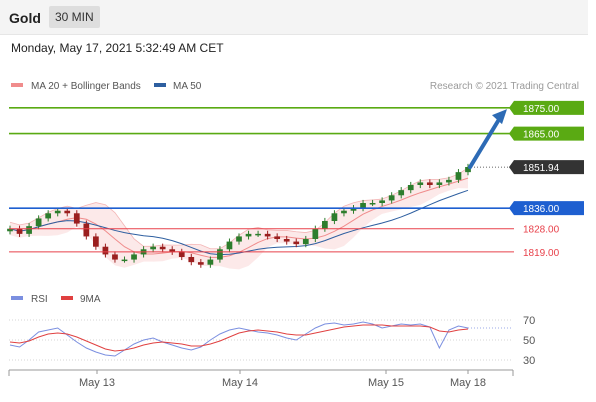 Image resolution: width=596 pixels, height=402 pixels. What do you see at coordinates (117, 48) in the screenshot?
I see `timestamp: Monday, May 17, 2021 5:32:49 AM CET` at bounding box center [117, 48].